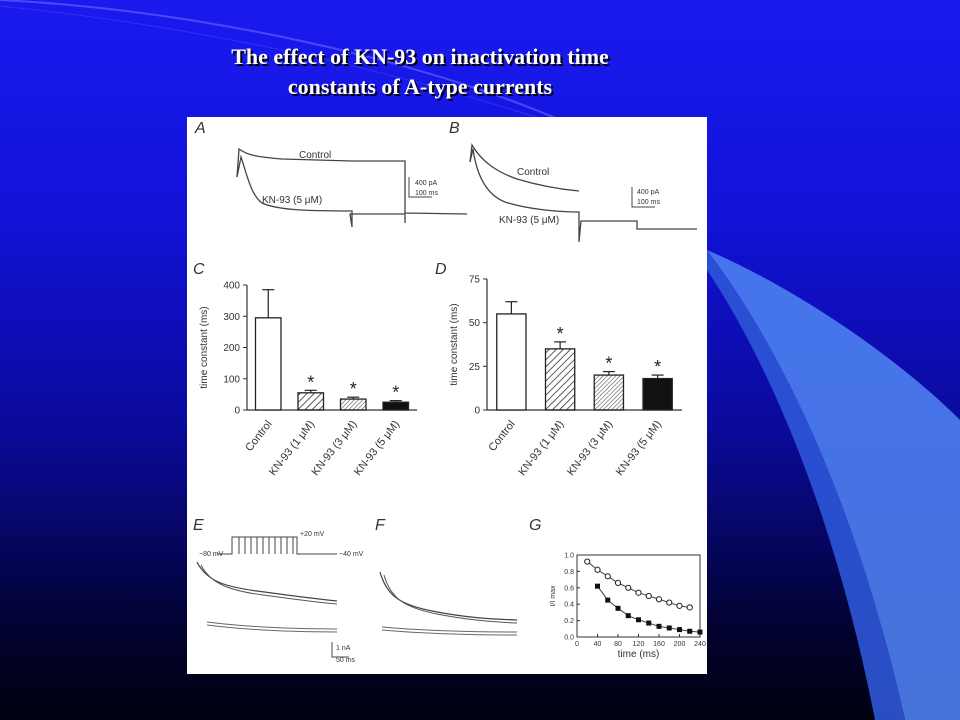  What do you see at coordinates (583, 195) in the screenshot?
I see `panel-b-kn93-trace` at bounding box center [583, 195].